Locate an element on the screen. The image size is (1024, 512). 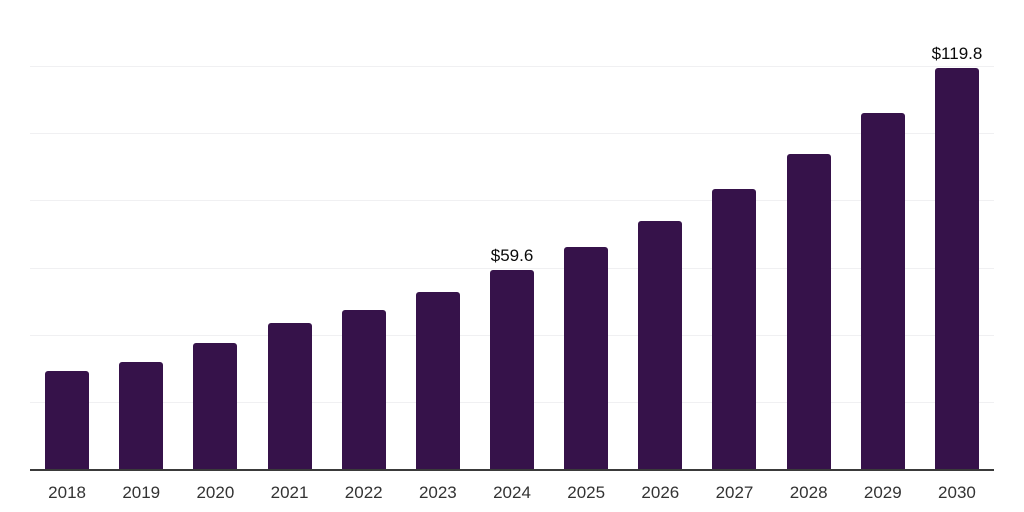
x-tick-label-2024: 2024 is located at coordinates (512, 492).